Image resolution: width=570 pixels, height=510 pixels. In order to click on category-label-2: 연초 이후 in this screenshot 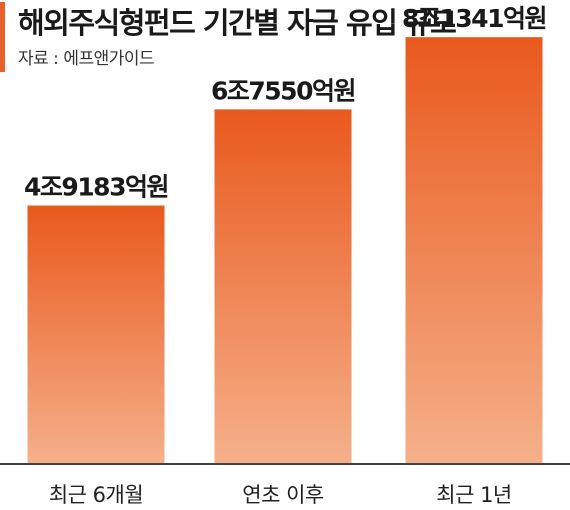, I will do `click(283, 495)`.